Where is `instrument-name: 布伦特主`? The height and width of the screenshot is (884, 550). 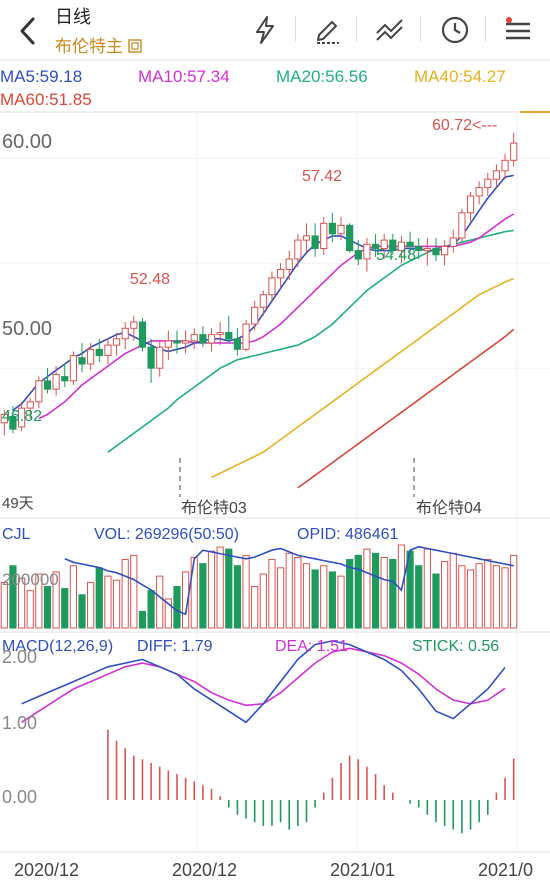 instrument-name: 布伦特主 is located at coordinates (98, 44).